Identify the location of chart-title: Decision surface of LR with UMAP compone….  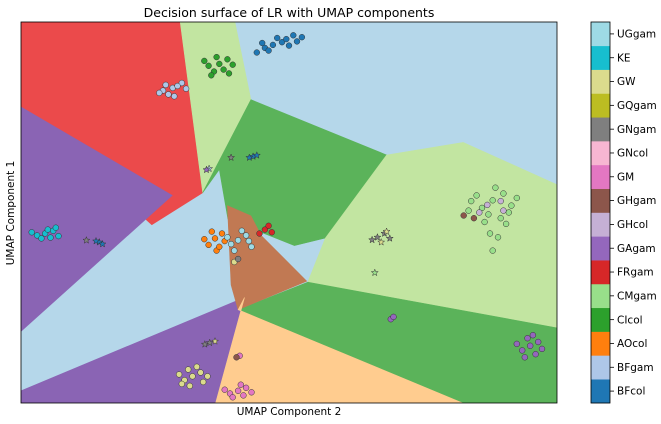
(289, 12).